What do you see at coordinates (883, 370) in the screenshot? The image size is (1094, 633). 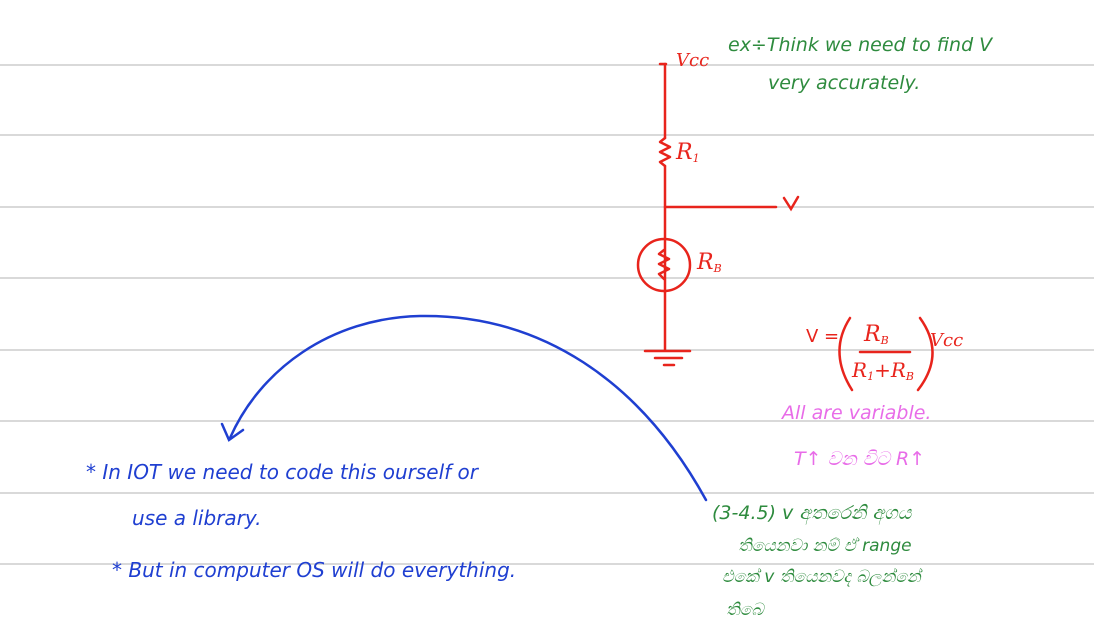 I see `formula-denominator: R1+RB` at bounding box center [883, 370].